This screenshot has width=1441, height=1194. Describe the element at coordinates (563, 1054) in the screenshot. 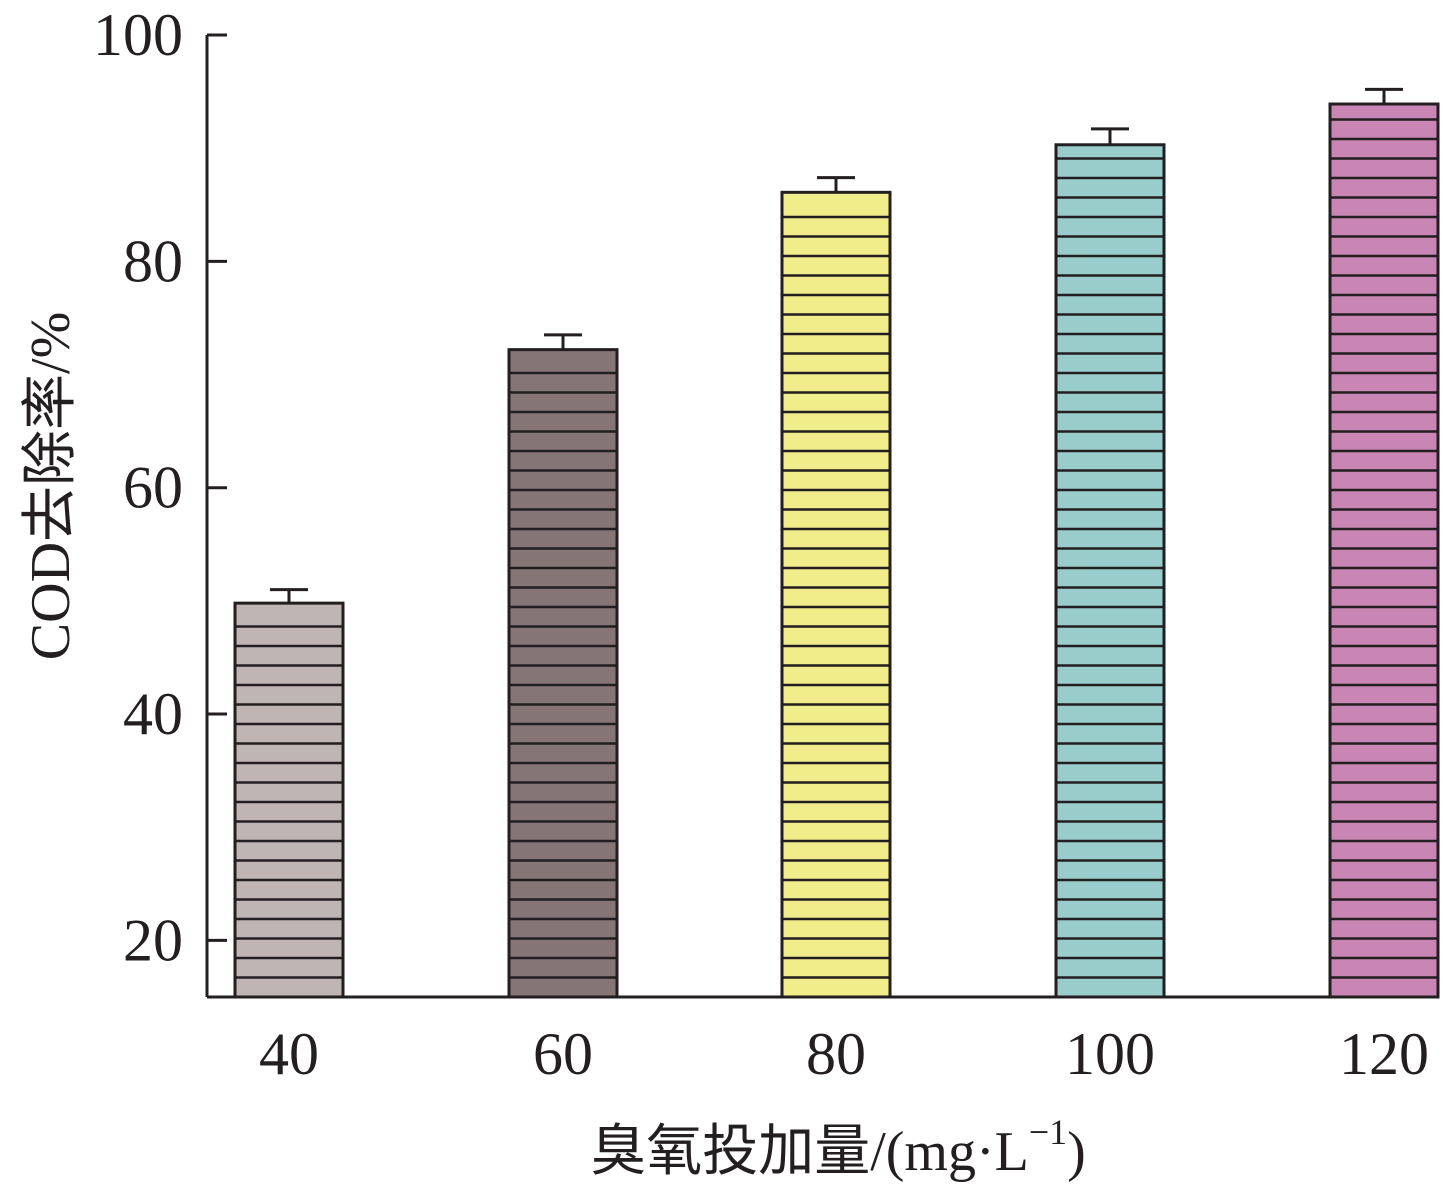

I see `x-tick-label-60: 60` at that location.